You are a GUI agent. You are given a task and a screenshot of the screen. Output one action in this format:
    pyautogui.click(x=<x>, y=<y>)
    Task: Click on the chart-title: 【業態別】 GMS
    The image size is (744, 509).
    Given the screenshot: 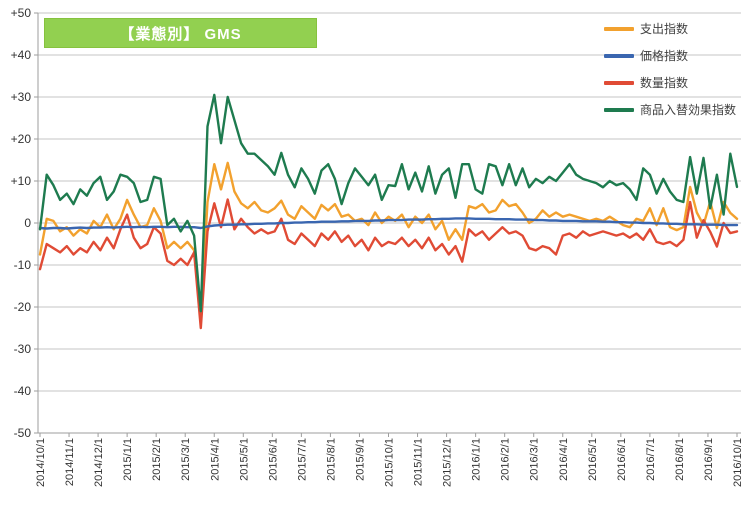 What is the action you would take?
    pyautogui.click(x=180, y=33)
    